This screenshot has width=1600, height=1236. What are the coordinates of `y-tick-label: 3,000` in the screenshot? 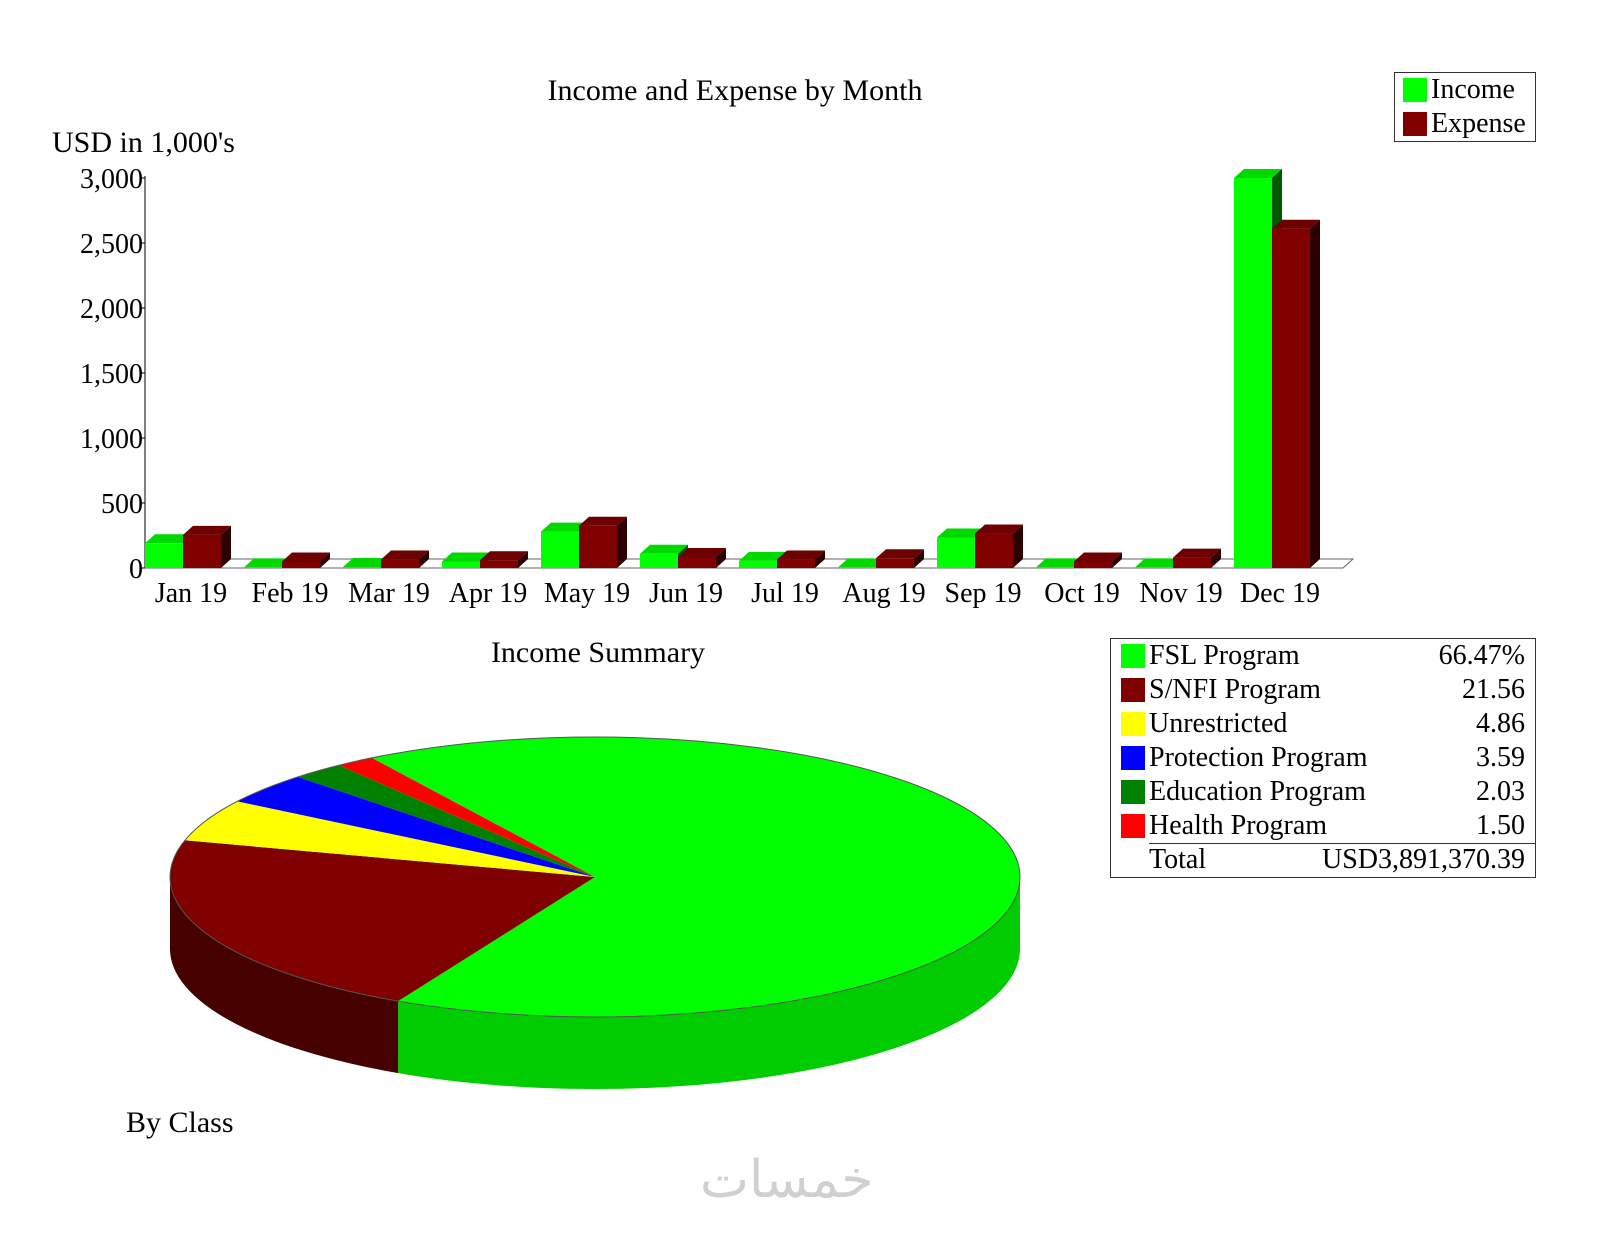 It's located at (111, 179).